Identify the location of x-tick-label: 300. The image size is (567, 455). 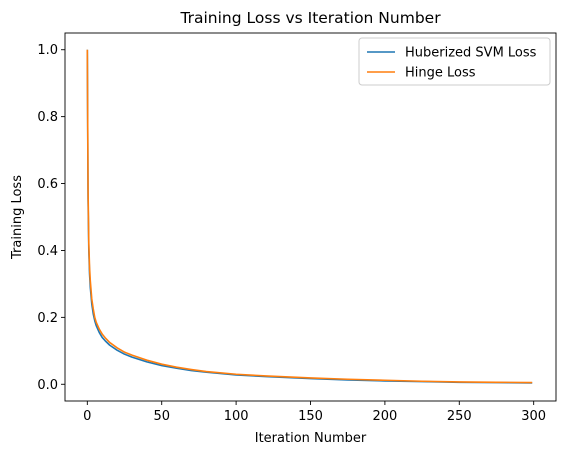
(533, 416).